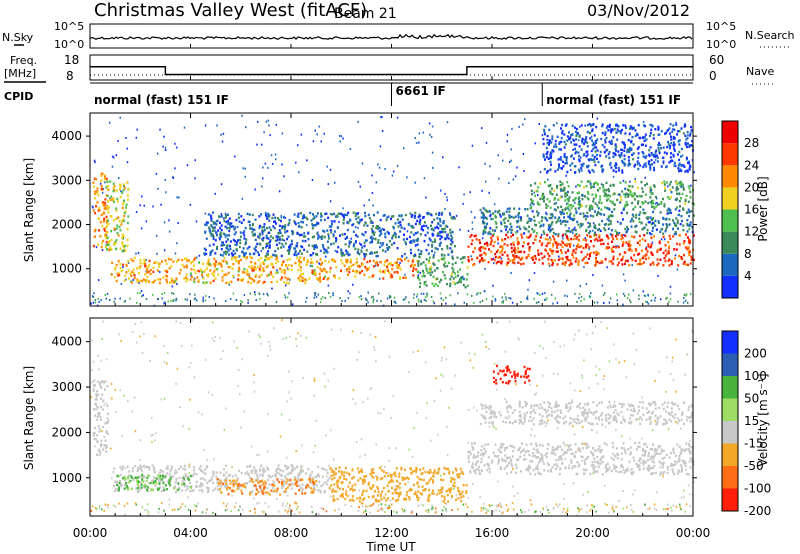  I want to click on nsearch-label: N.Search, so click(770, 35).